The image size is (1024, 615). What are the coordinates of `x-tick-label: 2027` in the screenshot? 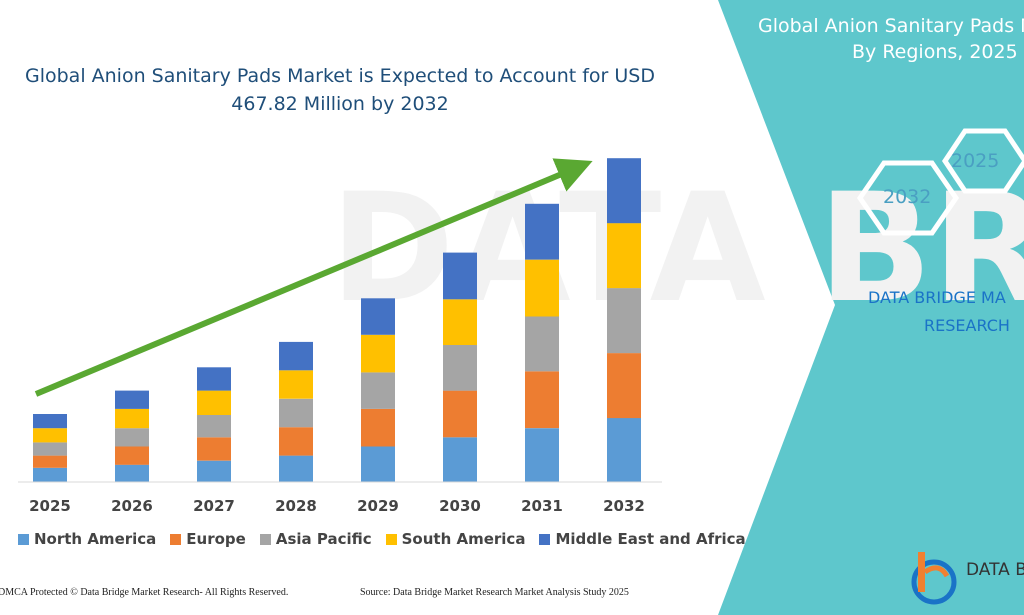 It's located at (214, 506).